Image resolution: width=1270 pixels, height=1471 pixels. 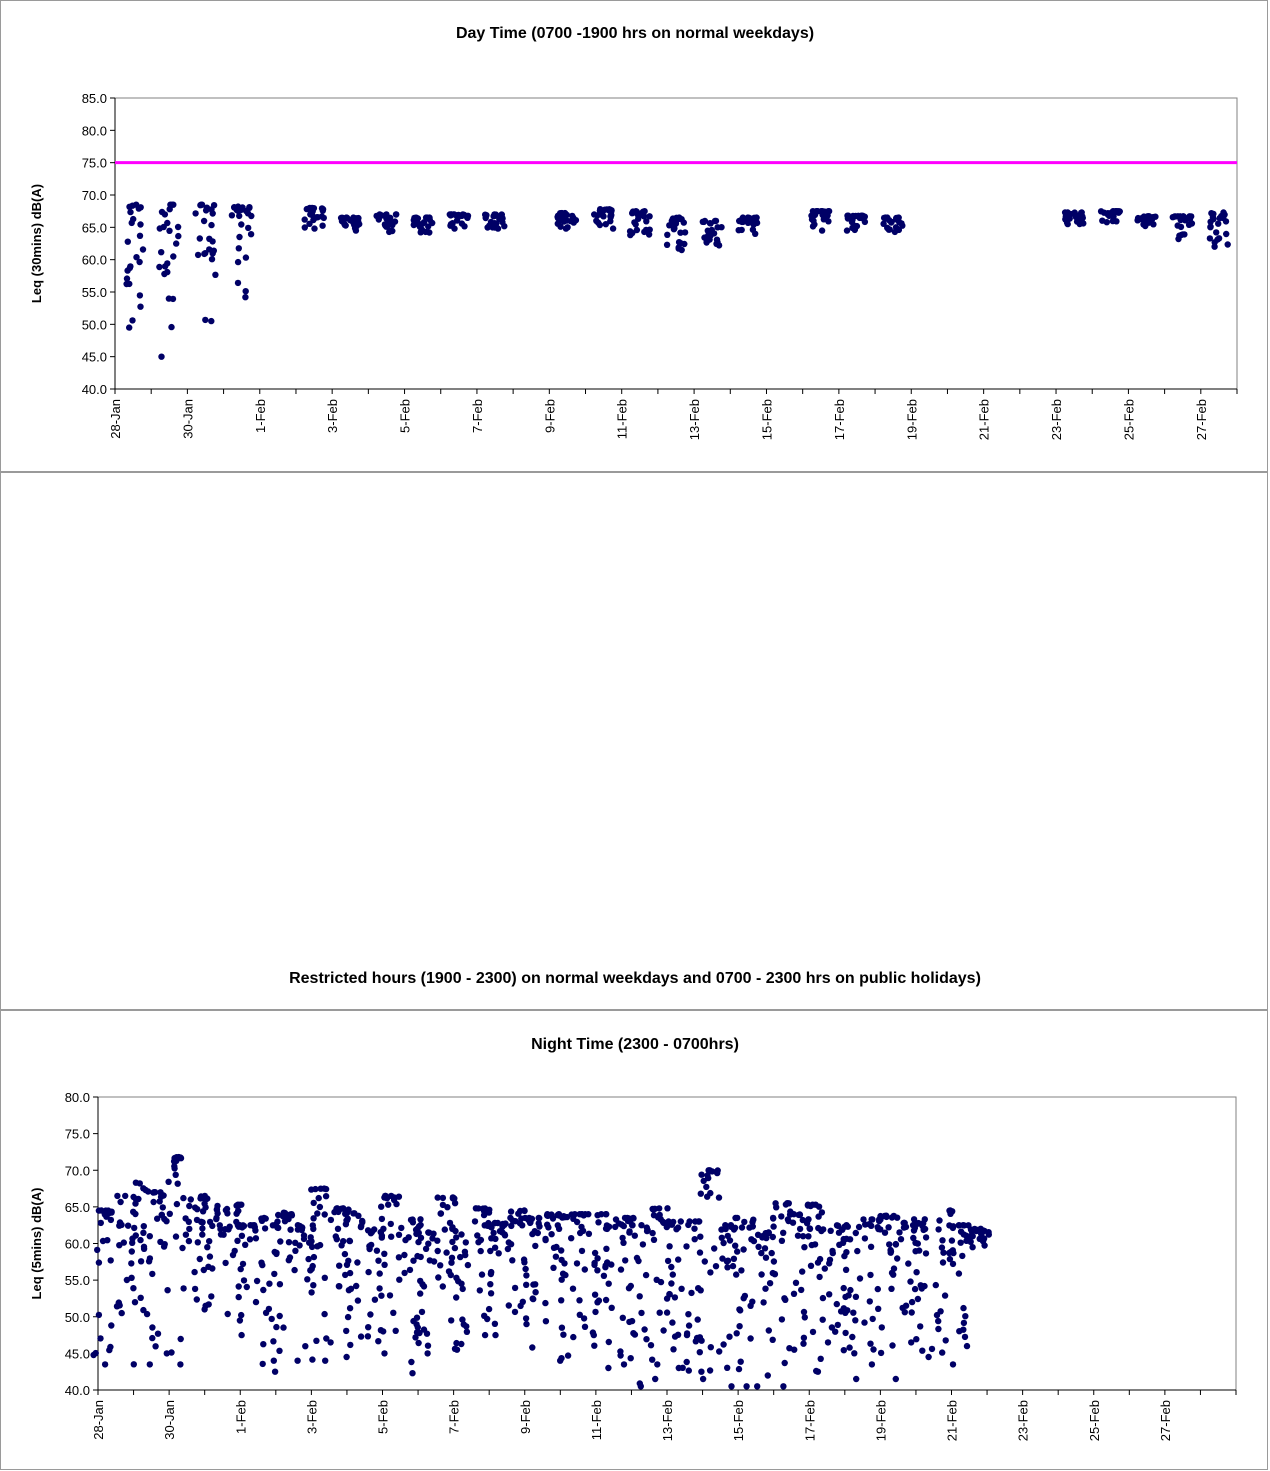 What do you see at coordinates (454, 1417) in the screenshot?
I see `x-tick-label: 7-Feb` at bounding box center [454, 1417].